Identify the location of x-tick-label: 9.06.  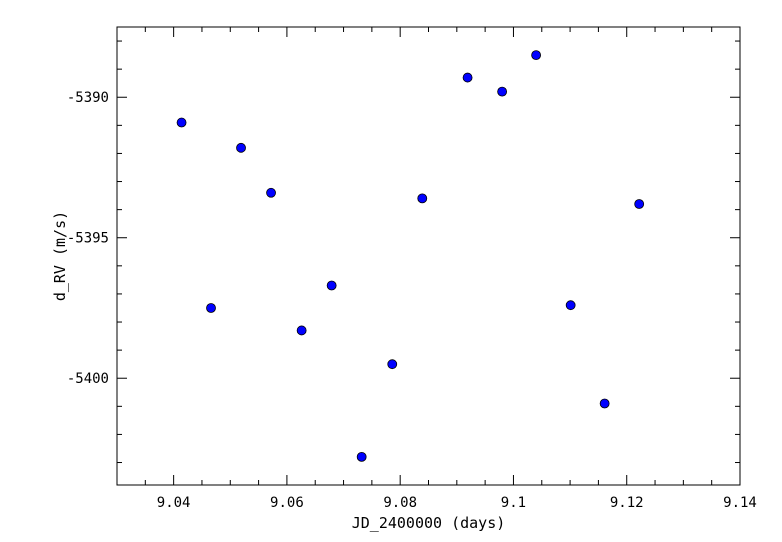
(287, 503).